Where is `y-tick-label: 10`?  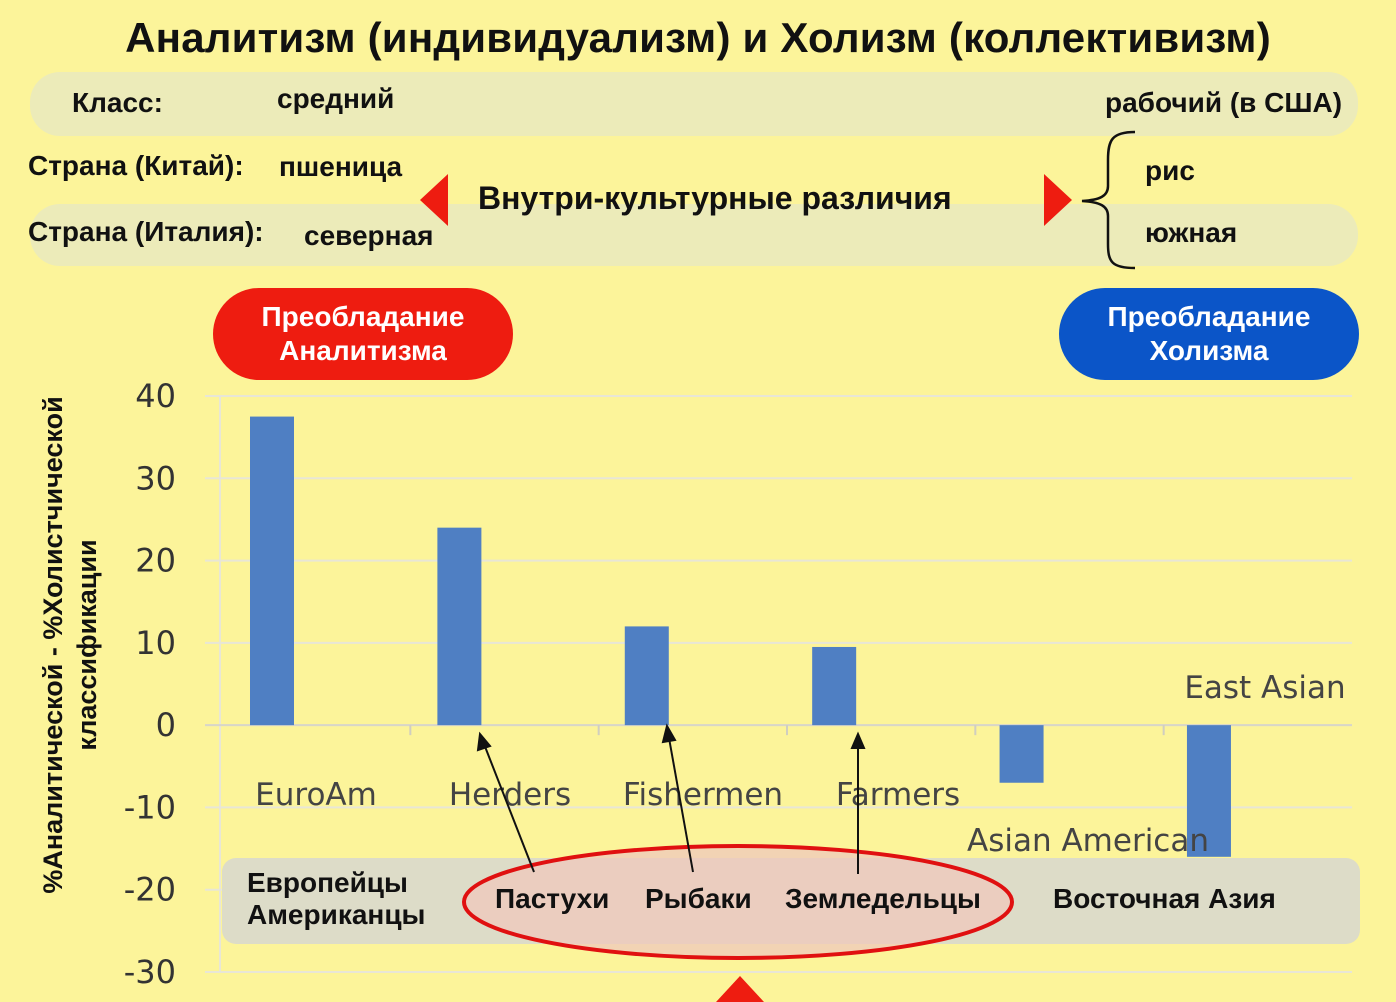 y-tick-label: 10 is located at coordinates (155, 643).